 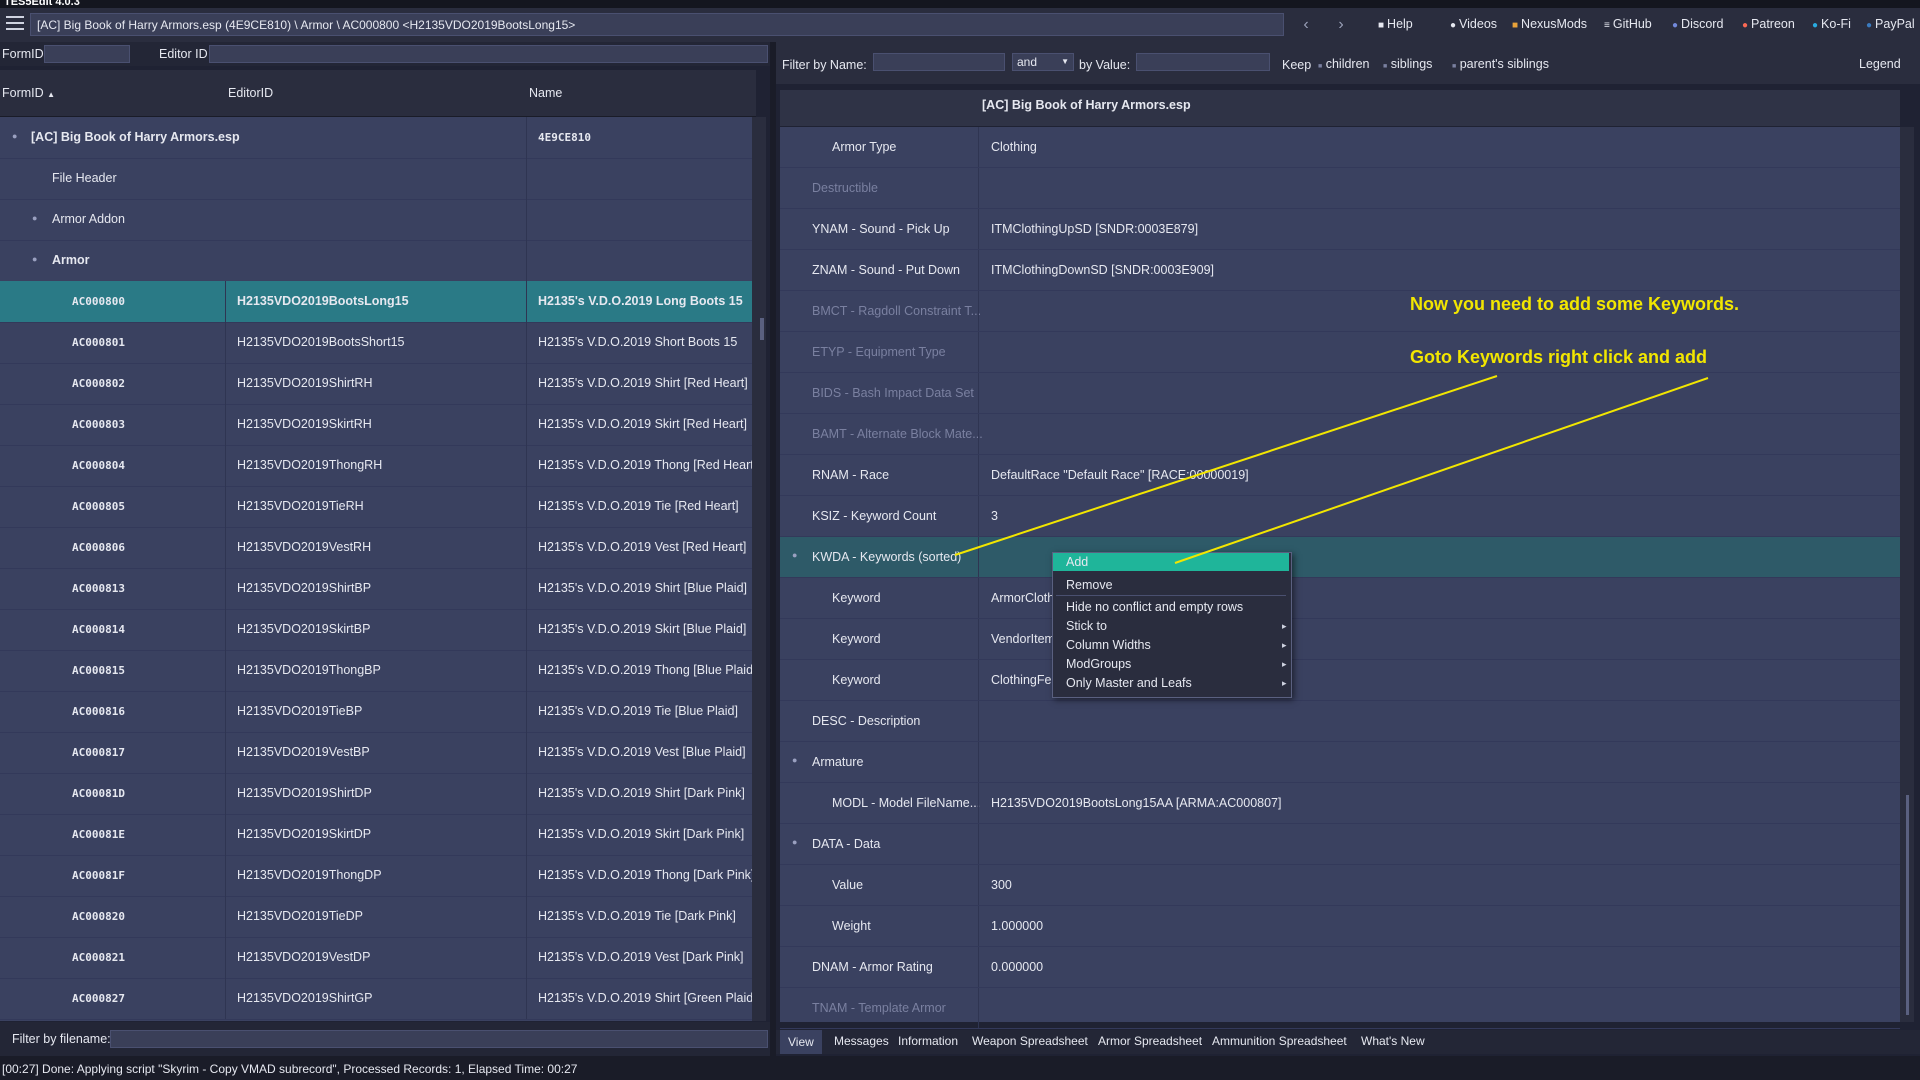 I want to click on record-field-row: TNAM - Template Armor, so click(x=1340, y=1008).